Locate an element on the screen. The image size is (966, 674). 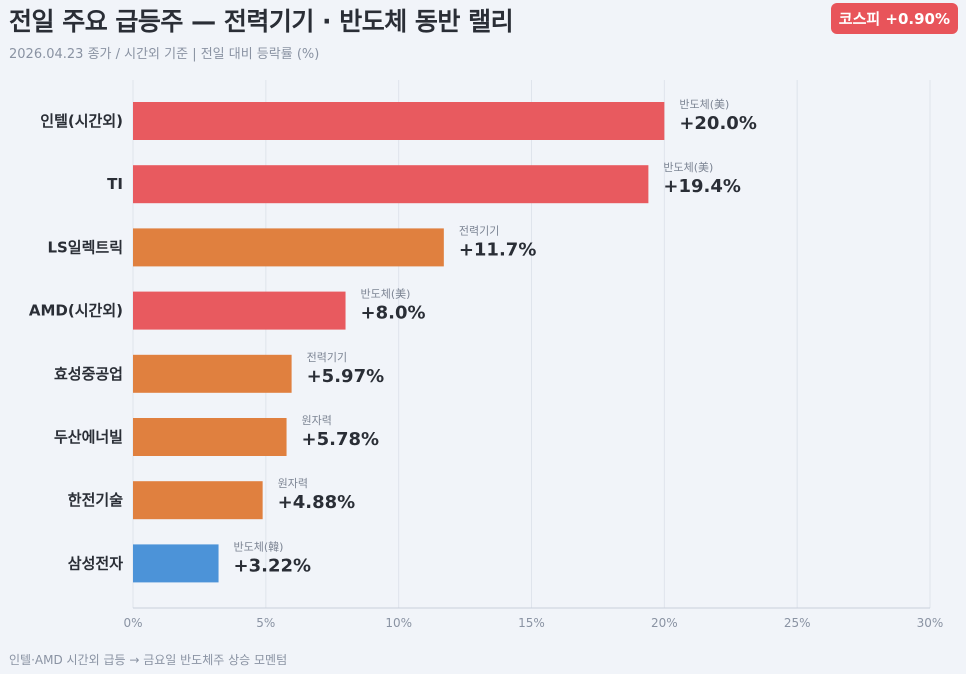
chart-title: 전일 주요 급등주 — 전력기기 · 반도체 동반 랠리 is located at coordinates (261, 21).